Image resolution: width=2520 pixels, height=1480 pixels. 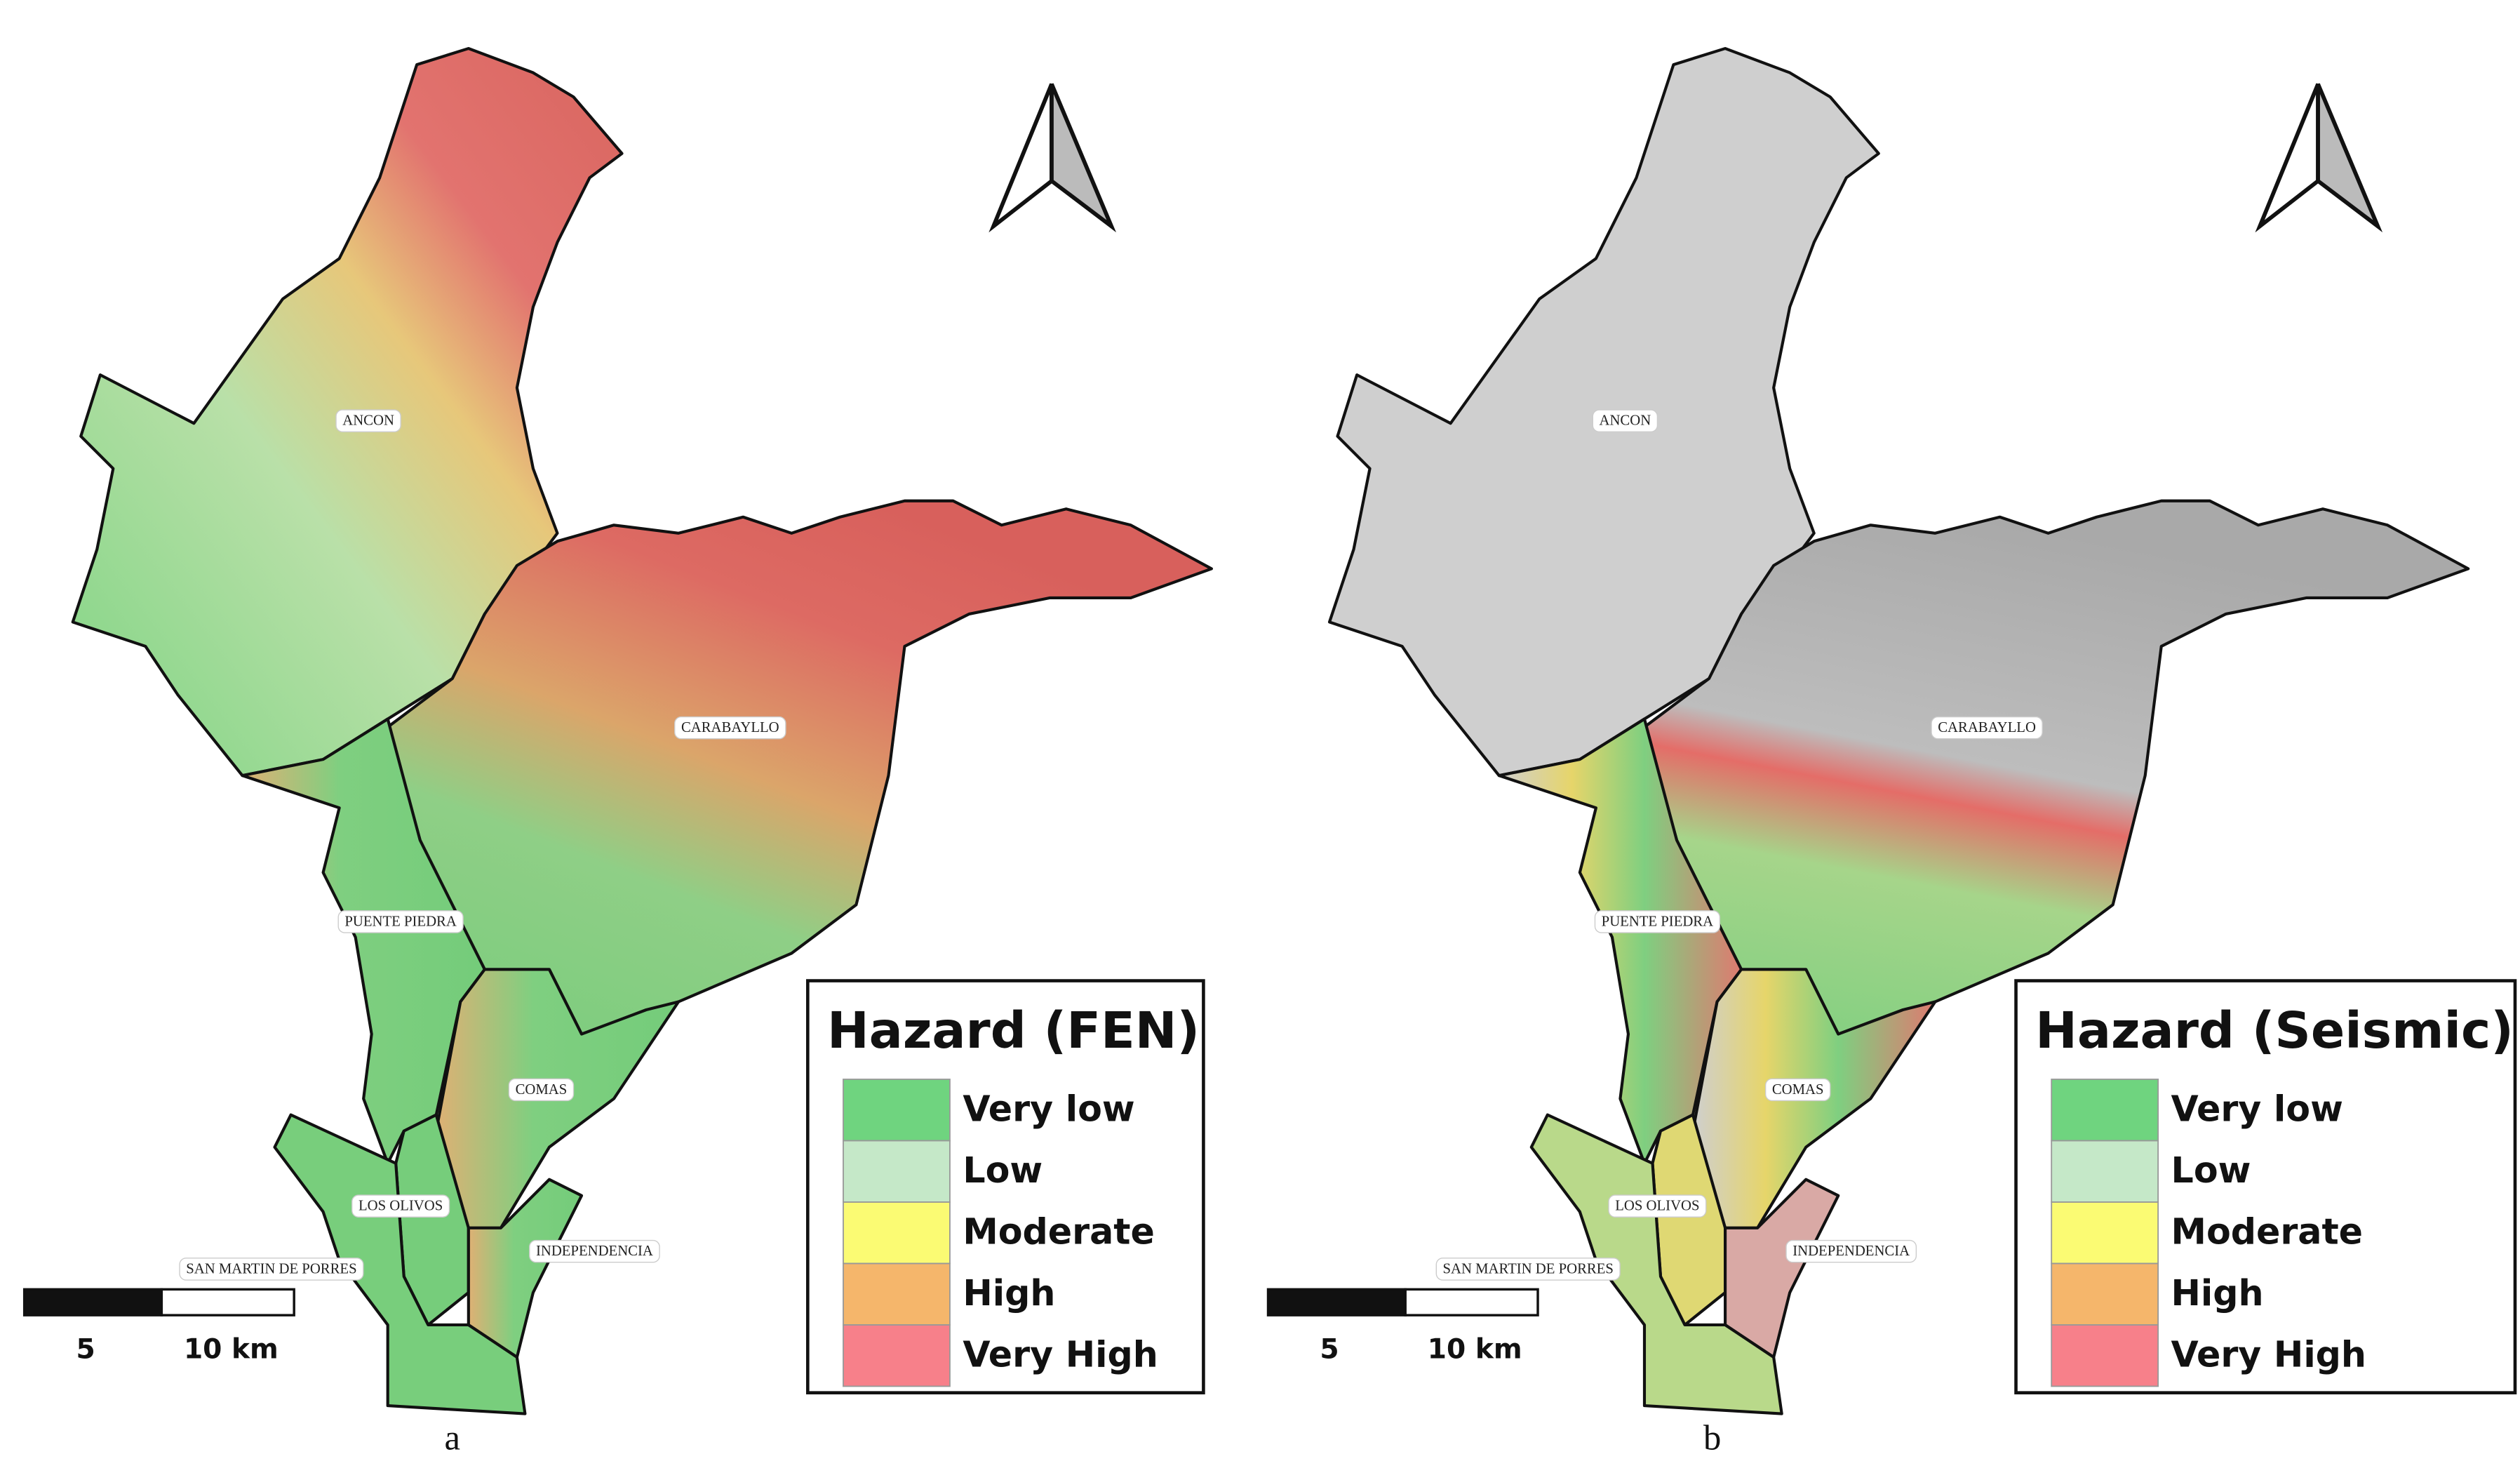 What do you see at coordinates (452, 1437) in the screenshot?
I see `panel-letter: a` at bounding box center [452, 1437].